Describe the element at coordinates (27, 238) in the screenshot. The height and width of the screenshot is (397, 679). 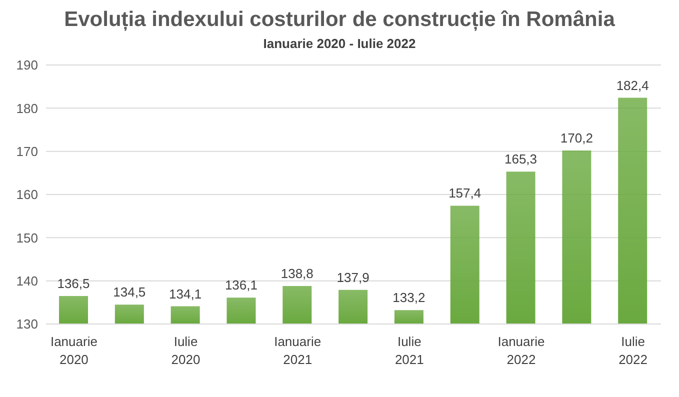
I see `y-tick-label: 150` at that location.